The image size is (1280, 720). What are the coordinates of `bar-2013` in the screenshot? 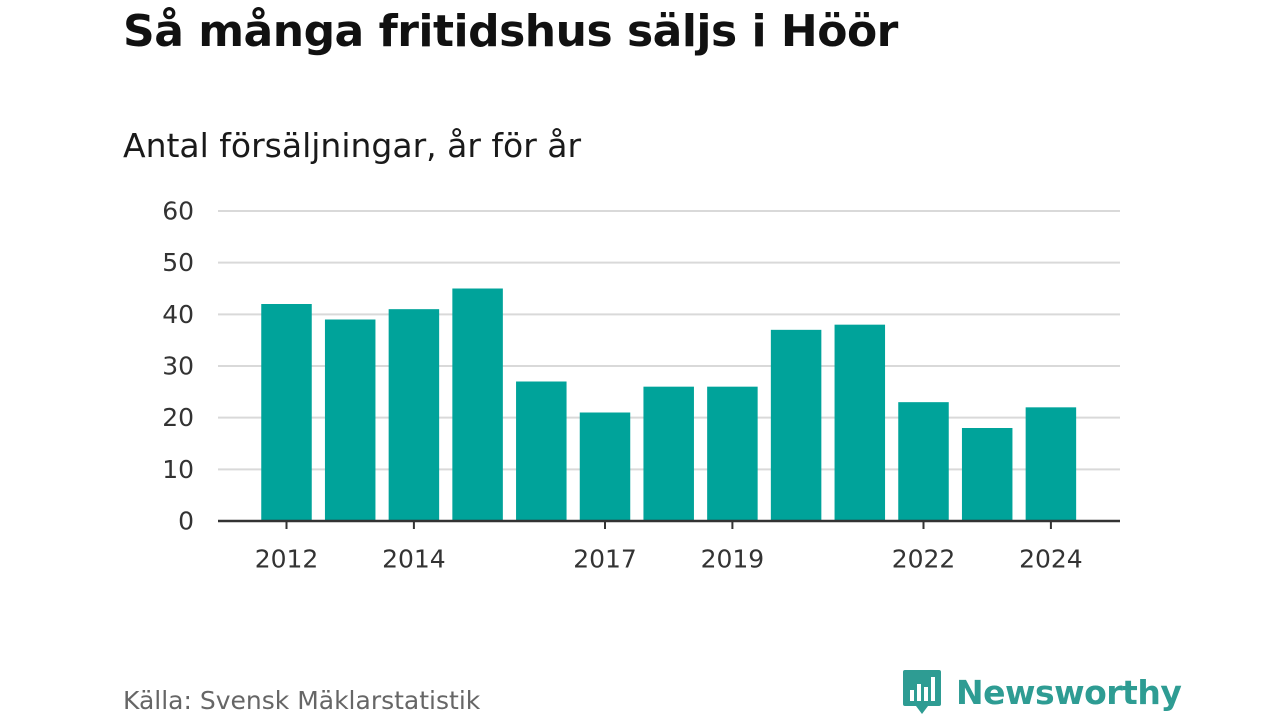 It's located at (350, 420).